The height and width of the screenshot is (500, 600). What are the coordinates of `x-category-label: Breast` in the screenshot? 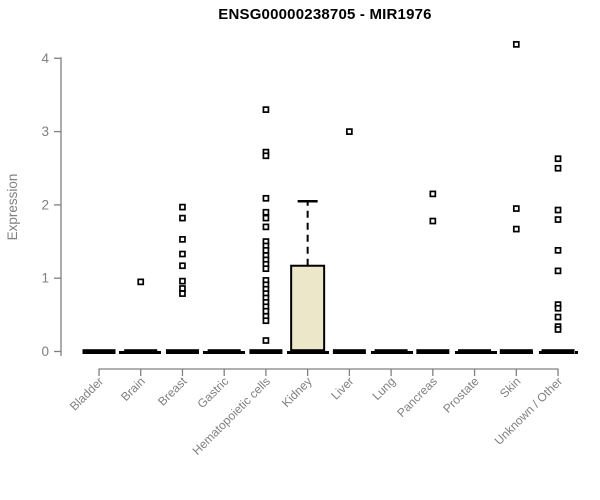 It's located at (172, 391).